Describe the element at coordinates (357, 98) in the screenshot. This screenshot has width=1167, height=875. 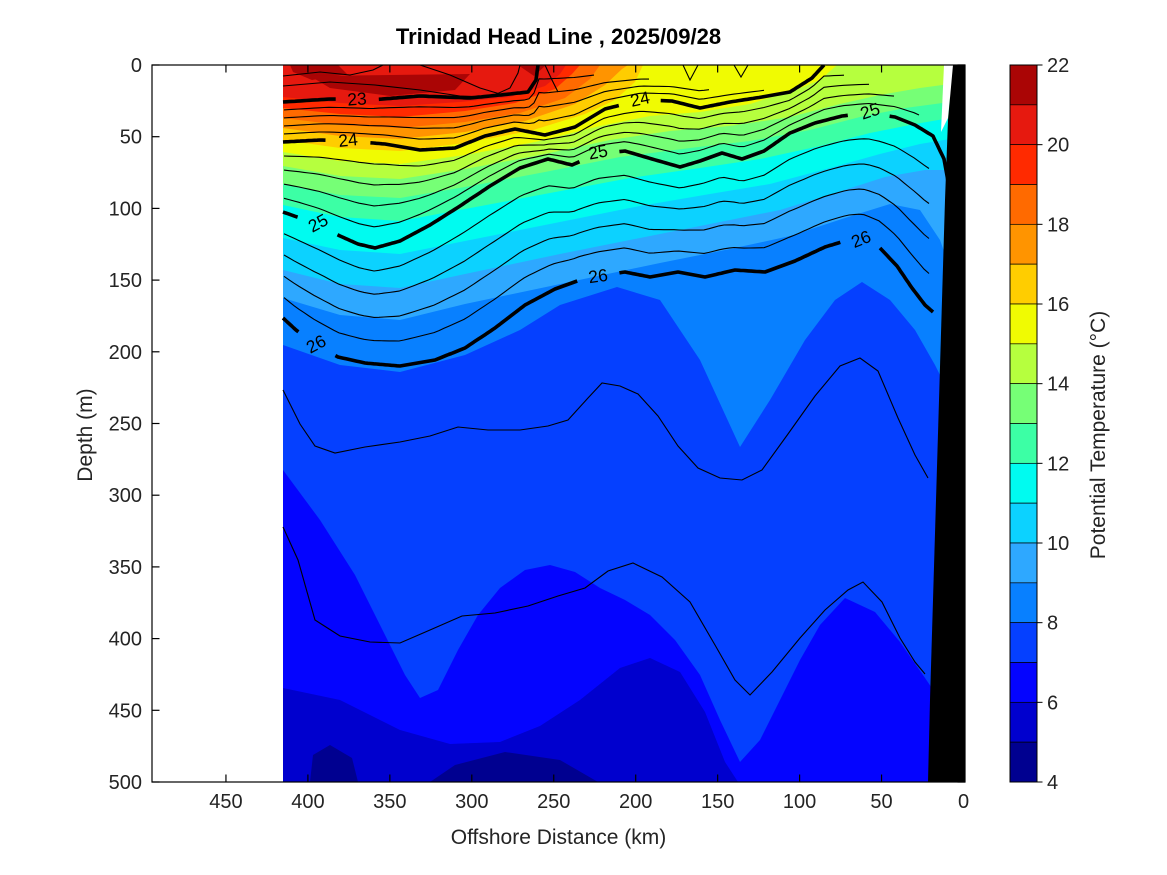
I see `contour-label: 23` at that location.